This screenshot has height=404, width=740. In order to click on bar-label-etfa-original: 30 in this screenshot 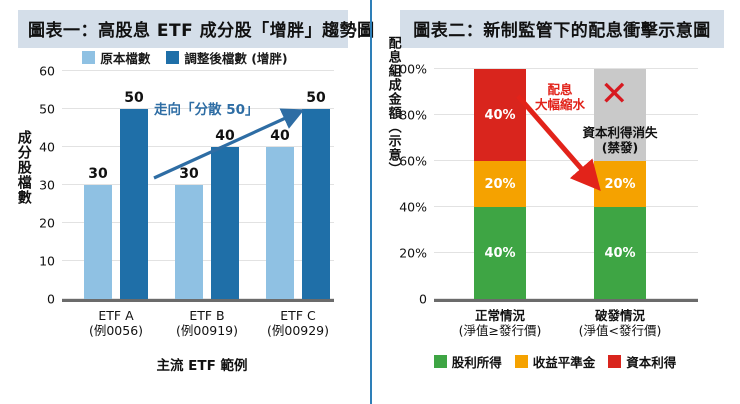, I will do `click(98, 174)`.